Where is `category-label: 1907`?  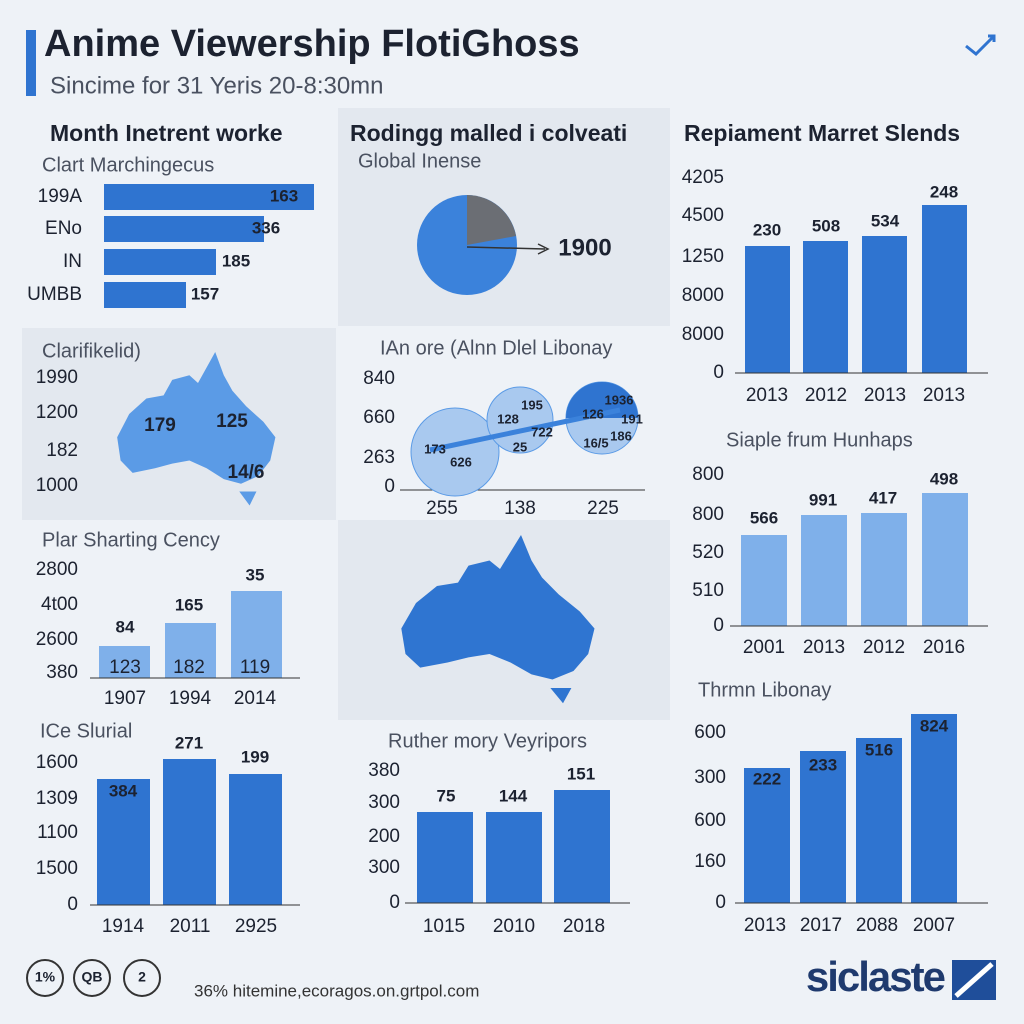 category-label: 1907 is located at coordinates (125, 698).